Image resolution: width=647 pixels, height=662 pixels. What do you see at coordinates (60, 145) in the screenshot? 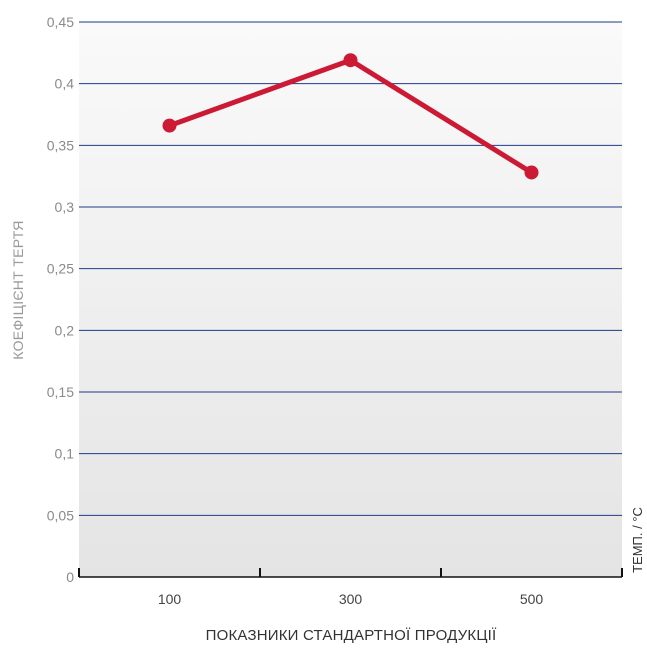
I see `y-tick-label: 0,35` at bounding box center [60, 145].